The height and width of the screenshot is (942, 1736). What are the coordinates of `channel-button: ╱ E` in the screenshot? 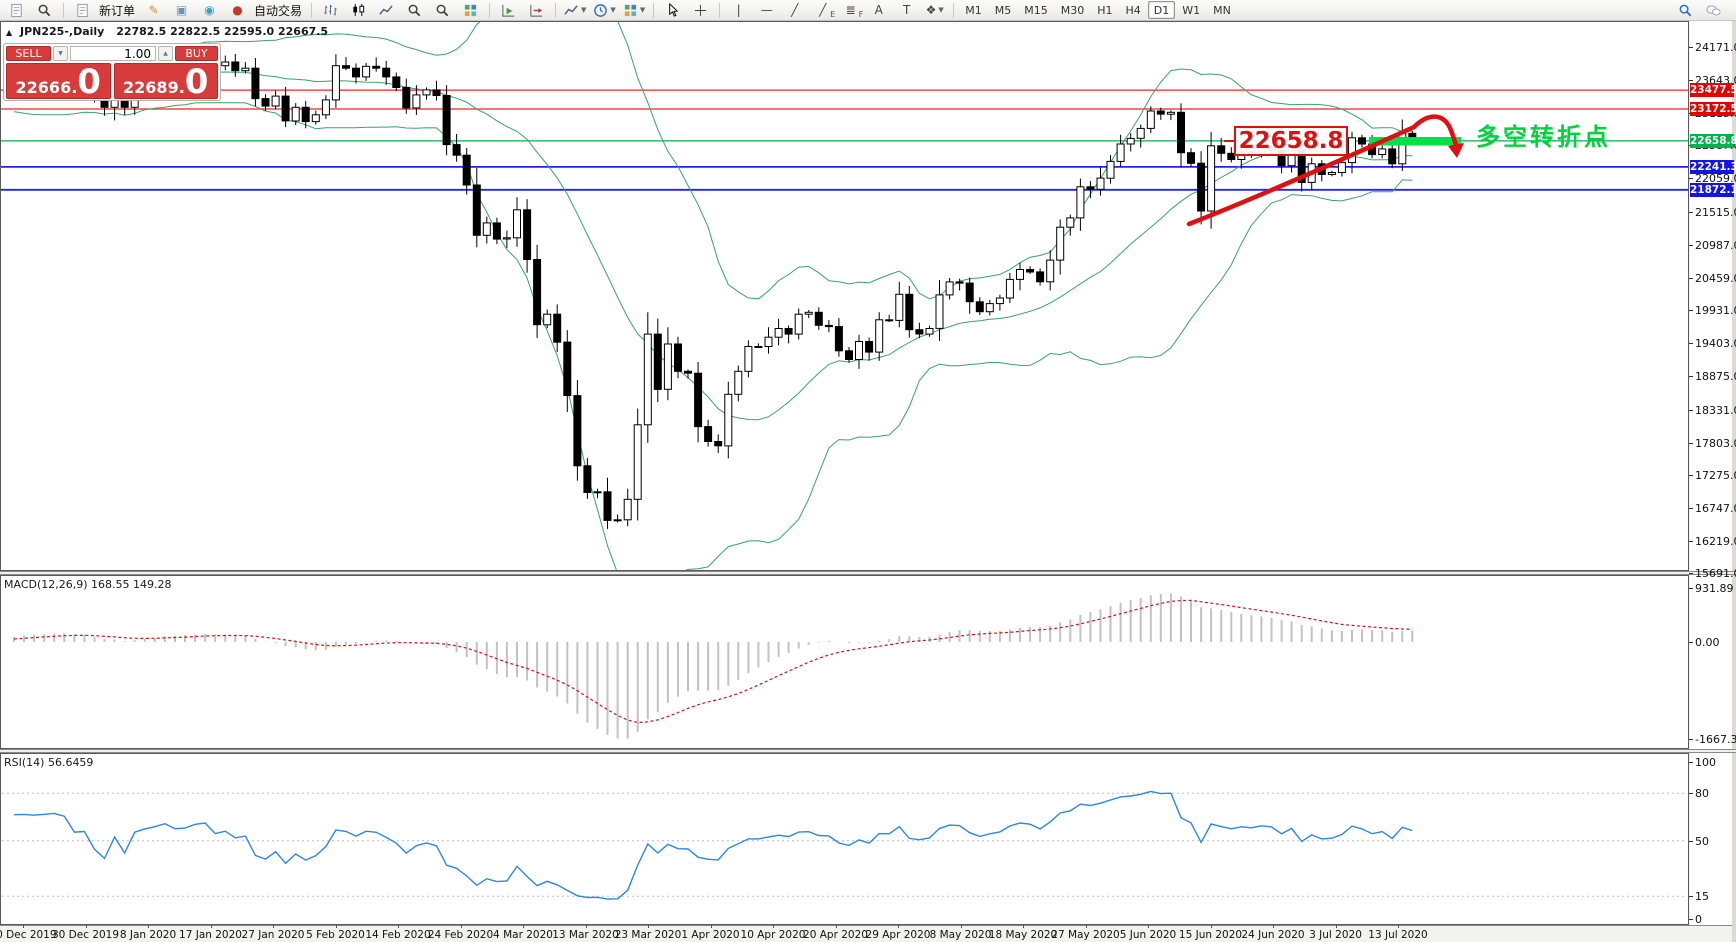 It's located at (822, 10).